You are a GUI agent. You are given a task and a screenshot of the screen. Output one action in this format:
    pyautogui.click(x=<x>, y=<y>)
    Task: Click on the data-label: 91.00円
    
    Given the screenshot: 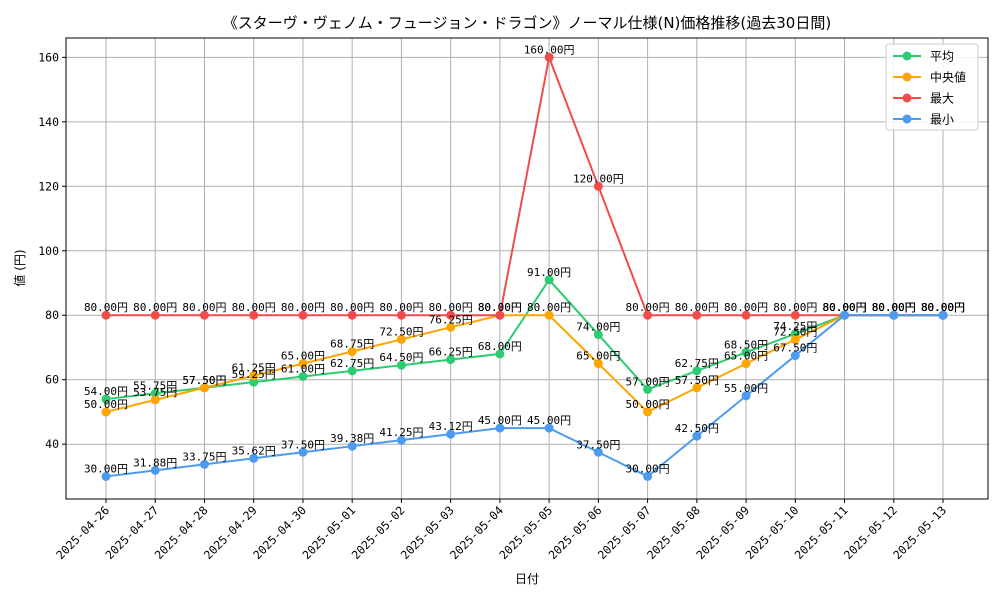 What is the action you would take?
    pyautogui.click(x=549, y=272)
    